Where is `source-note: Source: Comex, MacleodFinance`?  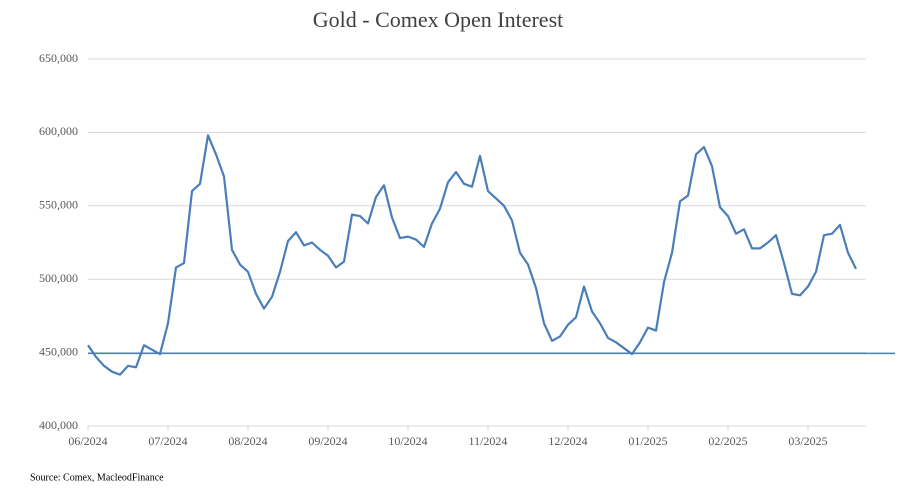
source-note: Source: Comex, MacleodFinance is located at coordinates (97, 477).